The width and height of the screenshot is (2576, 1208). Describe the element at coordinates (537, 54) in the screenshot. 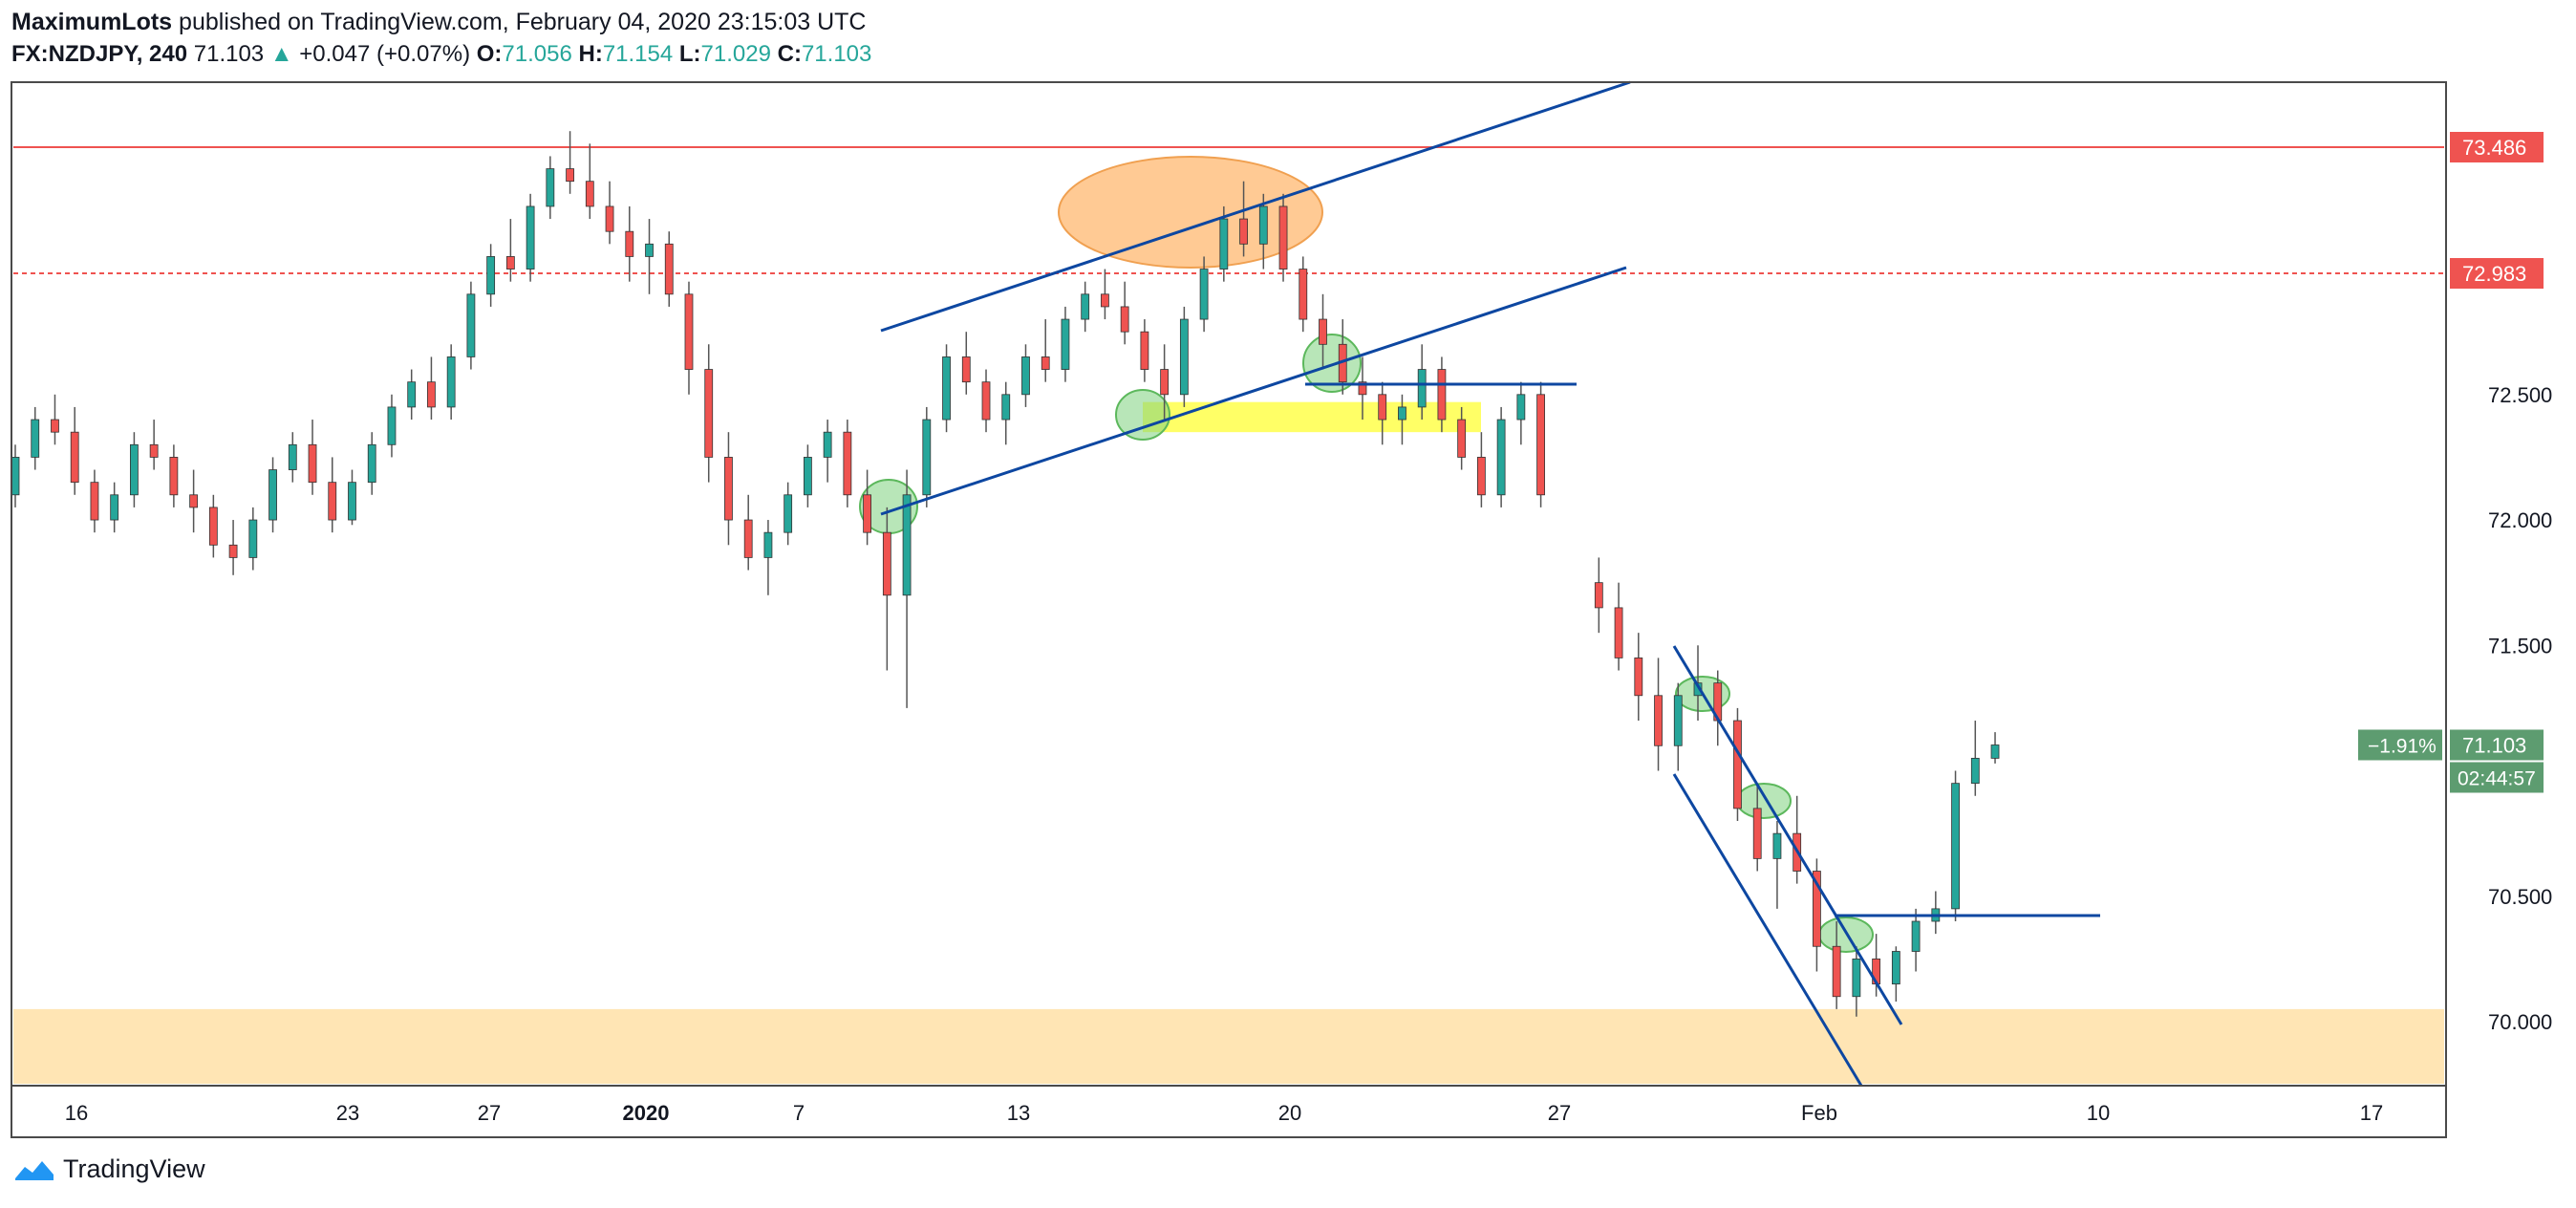

I see `open-value: 71.056` at that location.